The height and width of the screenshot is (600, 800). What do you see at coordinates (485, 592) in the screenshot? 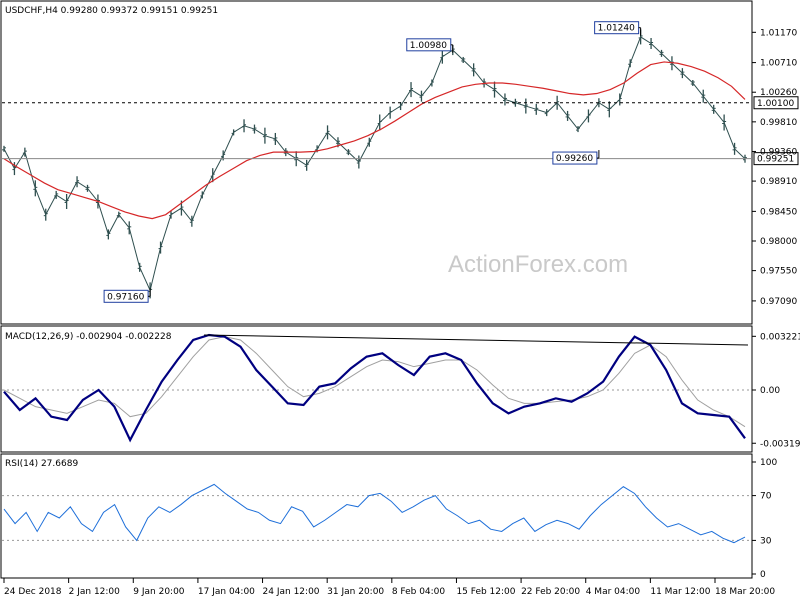
I see `x-tick-label: 15 Feb 12:00` at bounding box center [485, 592].